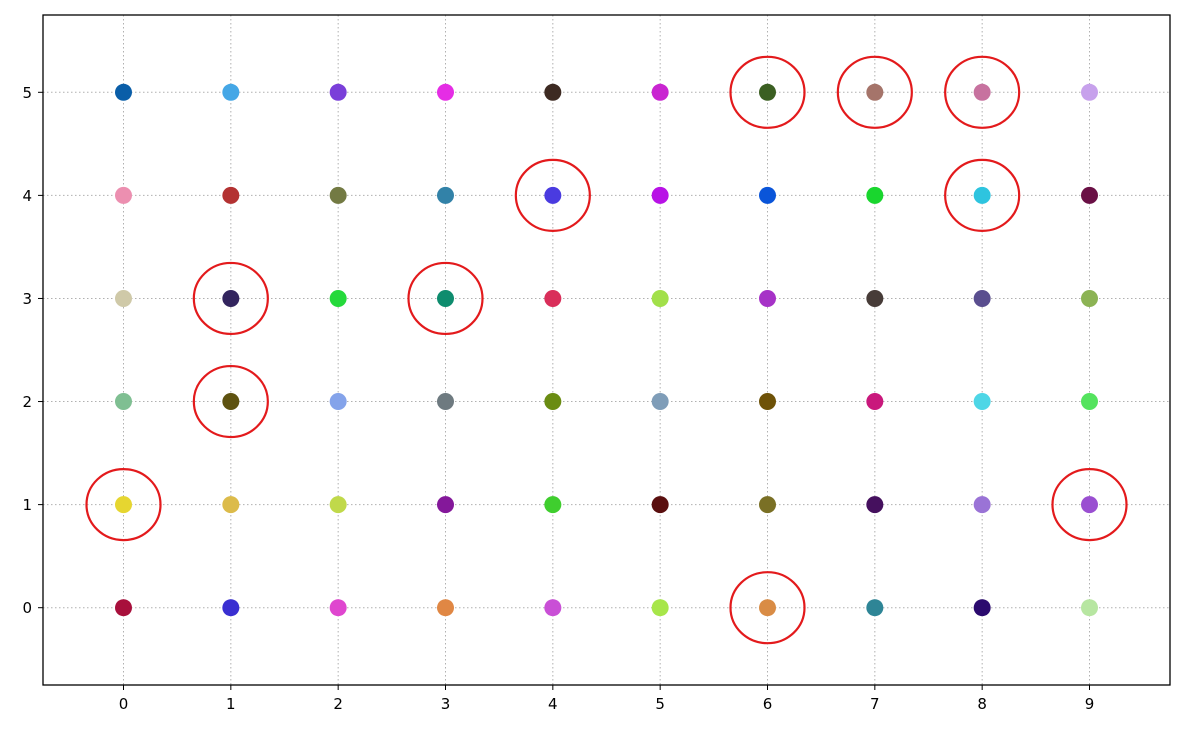 The image size is (1185, 735). I want to click on x-tick-label: 3, so click(446, 704).